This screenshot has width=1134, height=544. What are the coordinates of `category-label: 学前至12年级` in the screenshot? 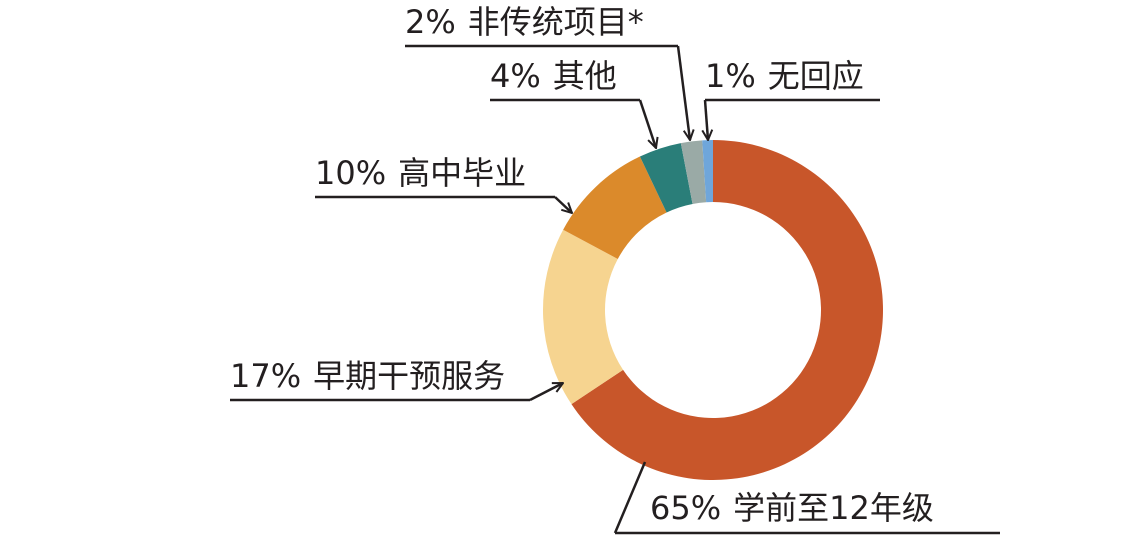 It's located at (833, 508).